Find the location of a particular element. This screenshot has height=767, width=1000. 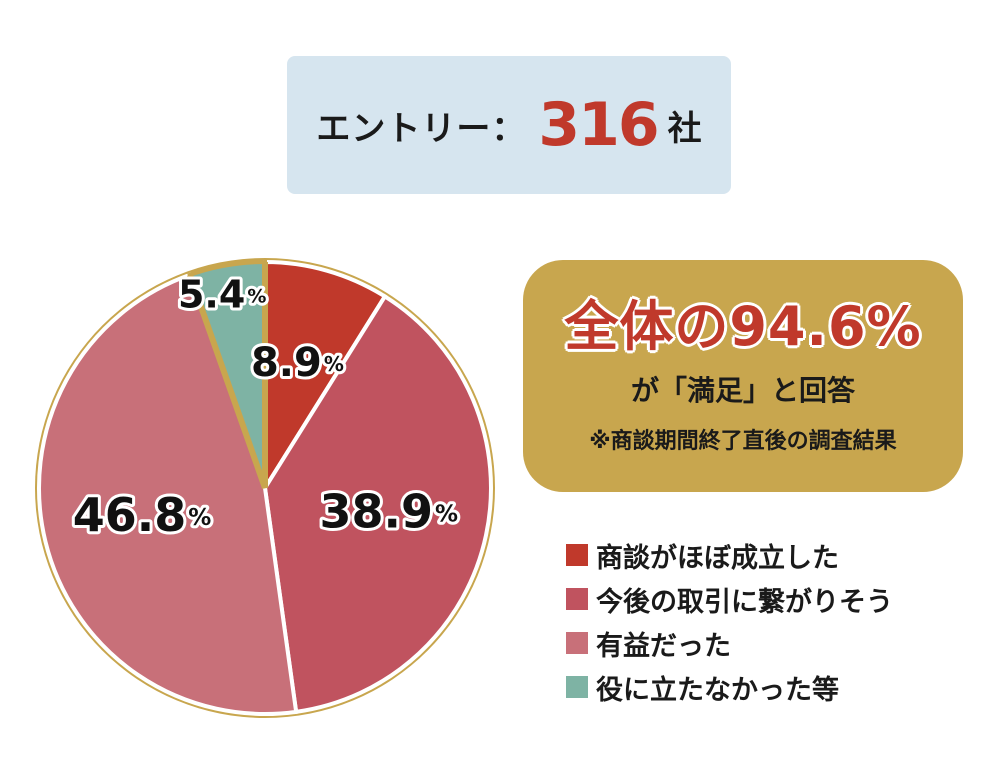

legend-item: 今後の取引に繋がりそう is located at coordinates (729, 599).